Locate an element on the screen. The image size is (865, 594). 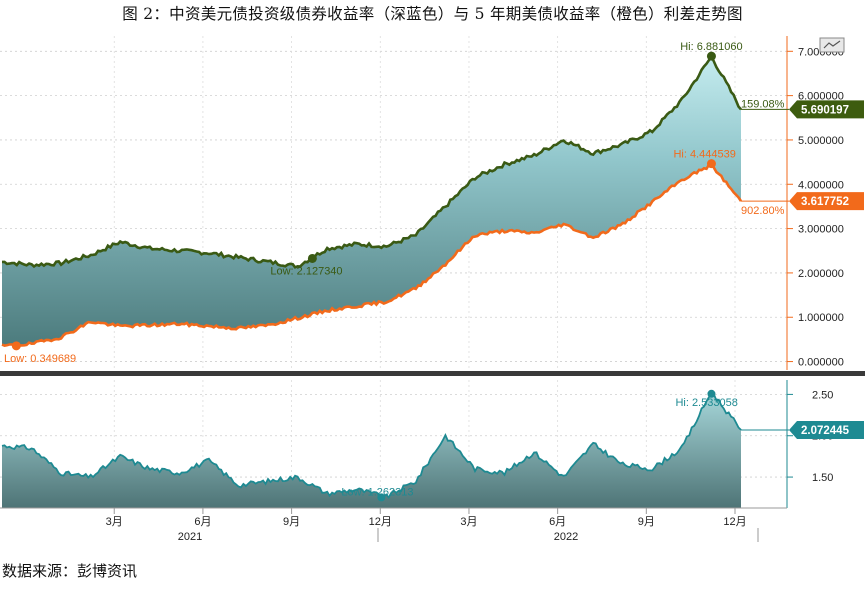
top-y-tick-label: 1.000000 is located at coordinates (821, 318).